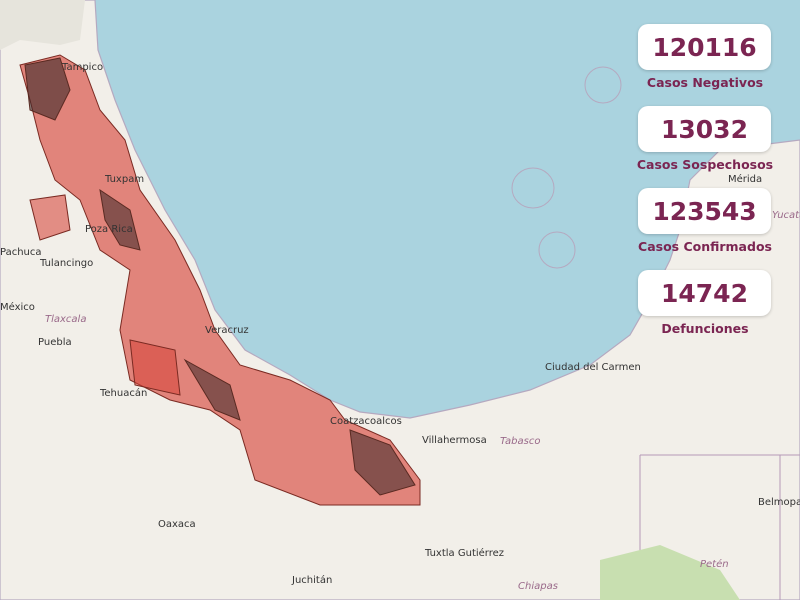 Image resolution: width=800 pixels, height=604 pixels. What do you see at coordinates (704, 129) in the screenshot?
I see `stat-card: 13032` at bounding box center [704, 129].